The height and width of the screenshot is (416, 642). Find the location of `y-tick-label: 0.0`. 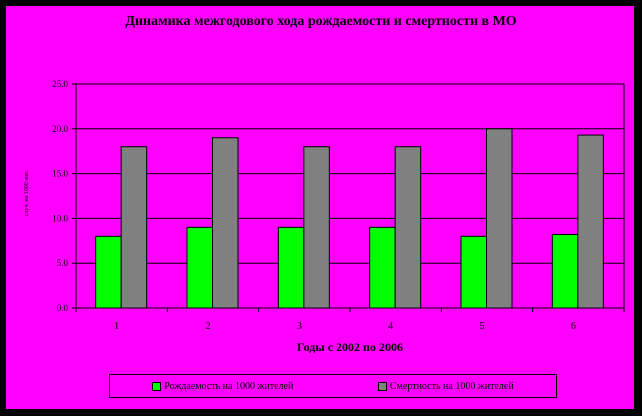

y-tick-label: 0.0 is located at coordinates (63, 308).